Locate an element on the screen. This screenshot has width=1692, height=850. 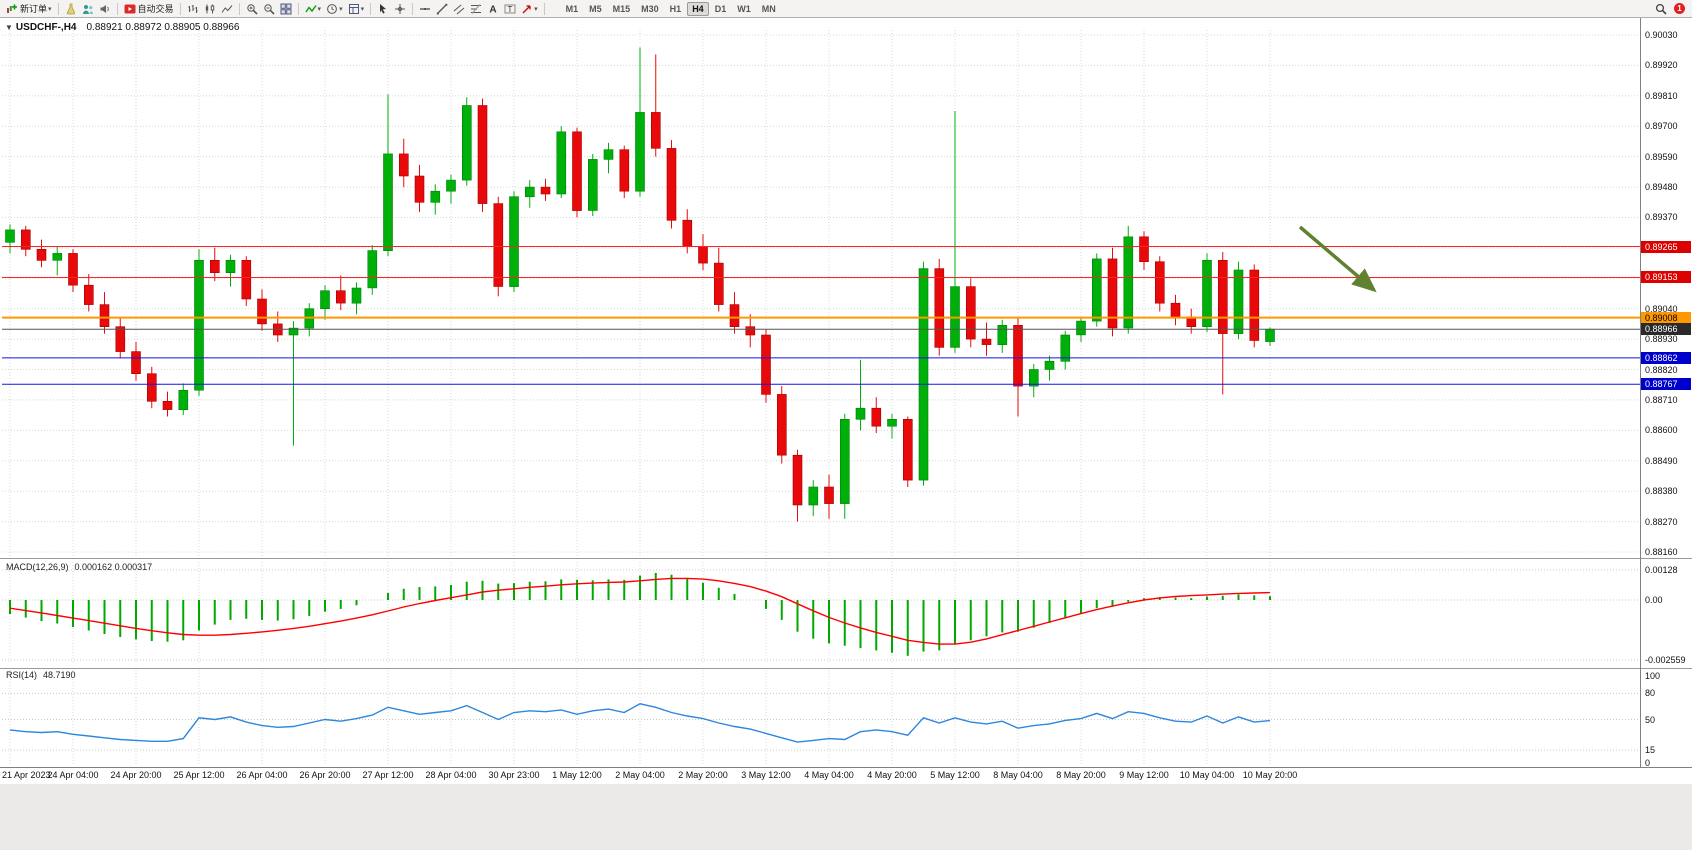
timeframe-button-d1: D1 is located at coordinates (720, 8).